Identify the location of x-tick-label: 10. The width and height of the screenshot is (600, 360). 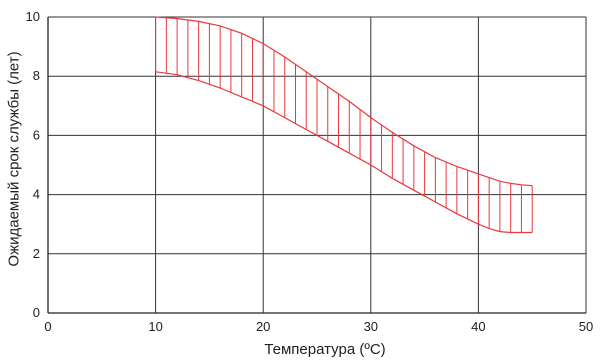
(155, 326).